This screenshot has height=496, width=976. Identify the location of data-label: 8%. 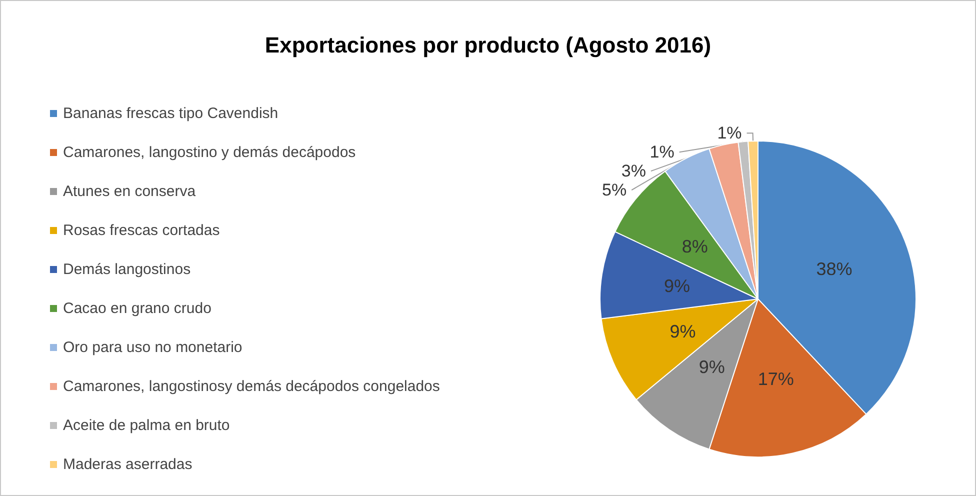
(695, 246).